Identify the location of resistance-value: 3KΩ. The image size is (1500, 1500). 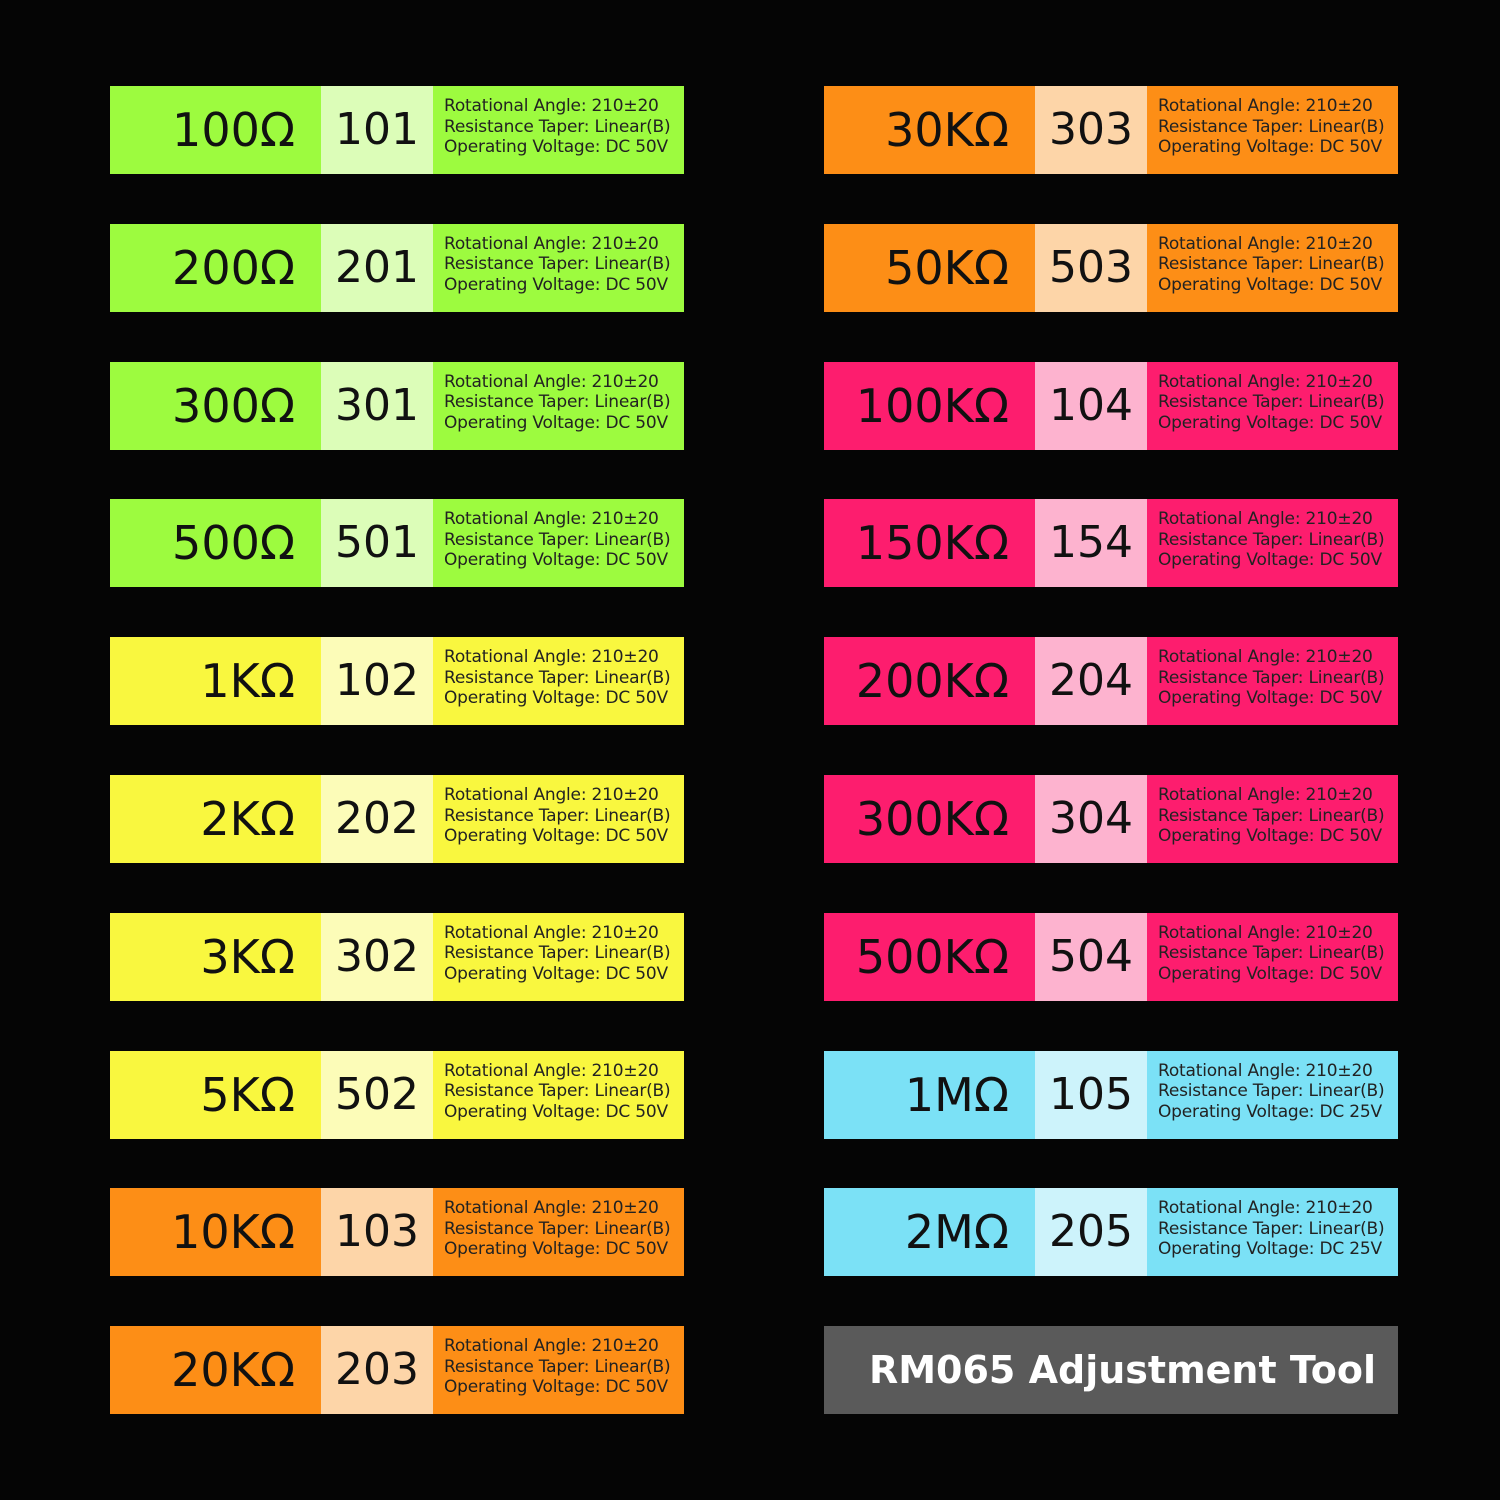
(215, 956).